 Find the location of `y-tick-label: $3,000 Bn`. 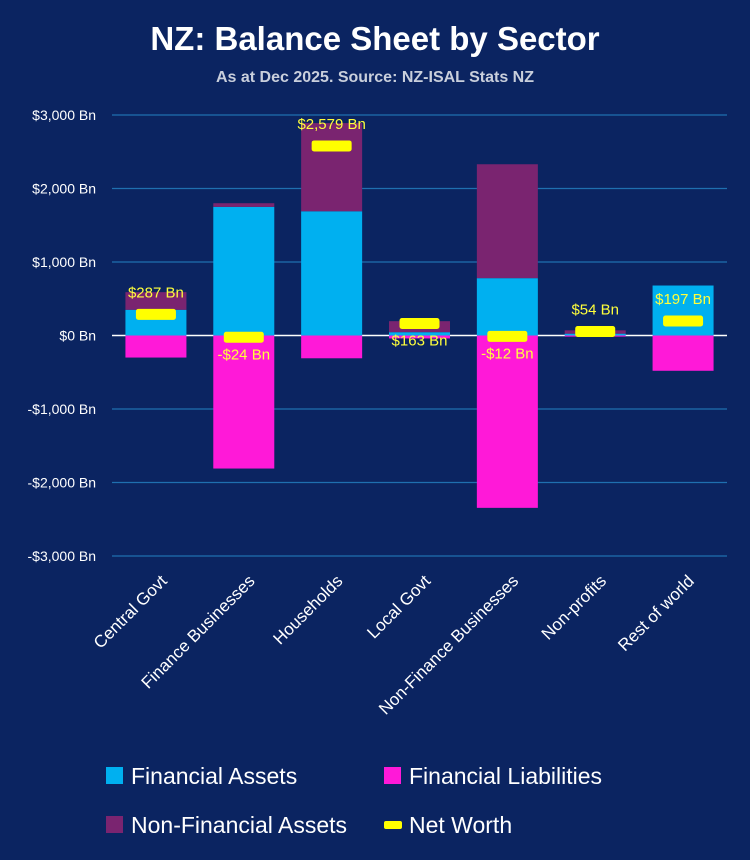

y-tick-label: $3,000 Bn is located at coordinates (64, 115).